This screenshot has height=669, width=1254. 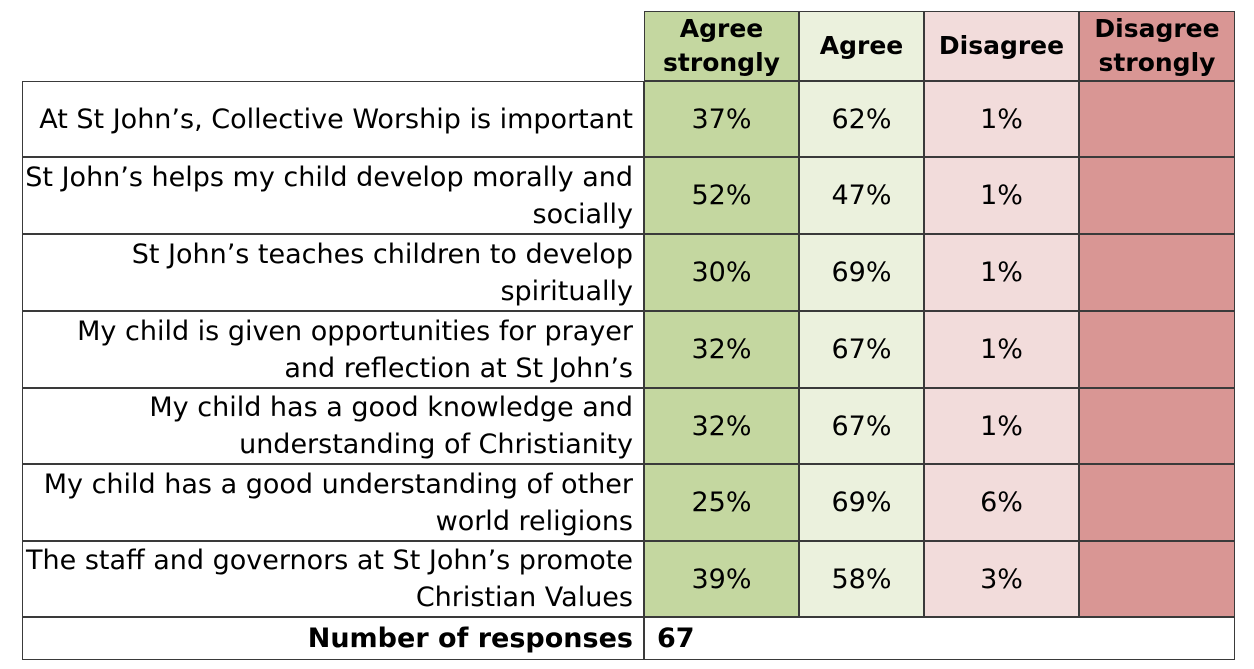 What do you see at coordinates (1001, 46) in the screenshot?
I see `header-disagree: Disagree` at bounding box center [1001, 46].